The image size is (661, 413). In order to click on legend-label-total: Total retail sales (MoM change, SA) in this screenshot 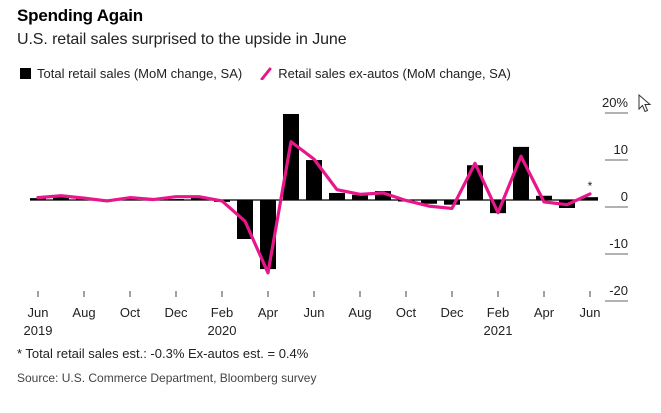, I will do `click(140, 73)`.